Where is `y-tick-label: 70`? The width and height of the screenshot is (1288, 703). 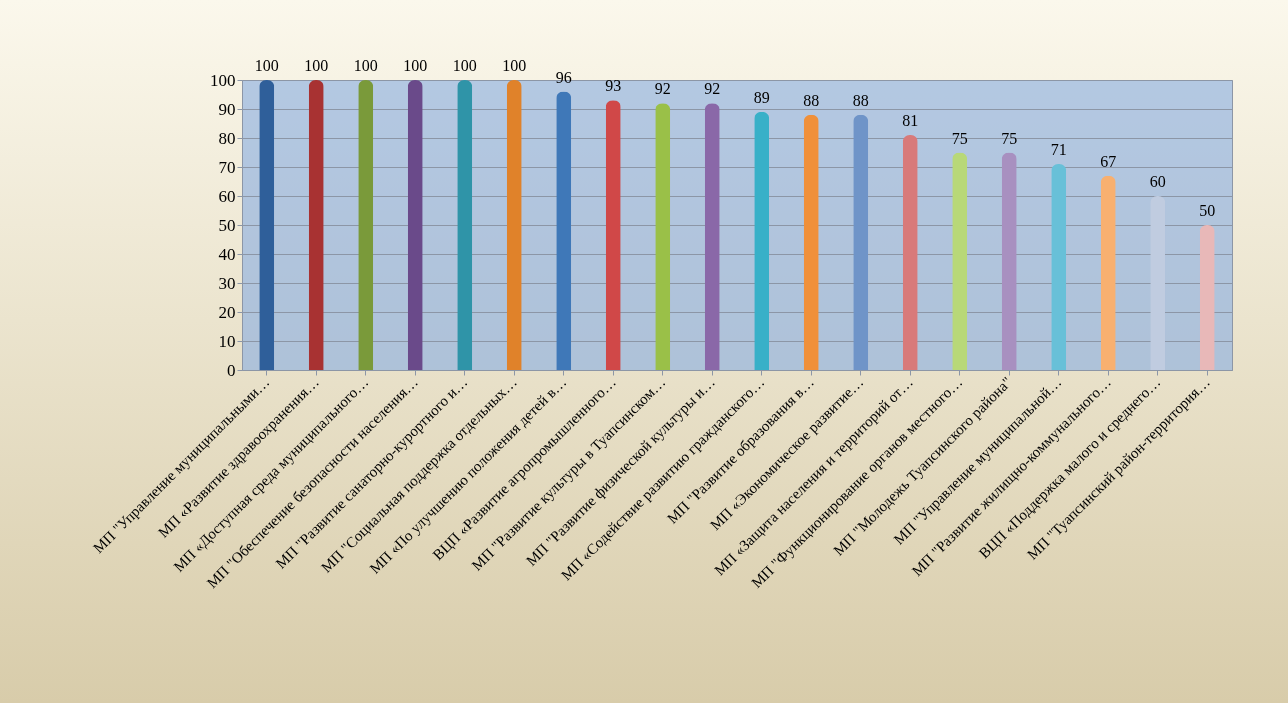
y-tick-label: 70 is located at coordinates (227, 167).